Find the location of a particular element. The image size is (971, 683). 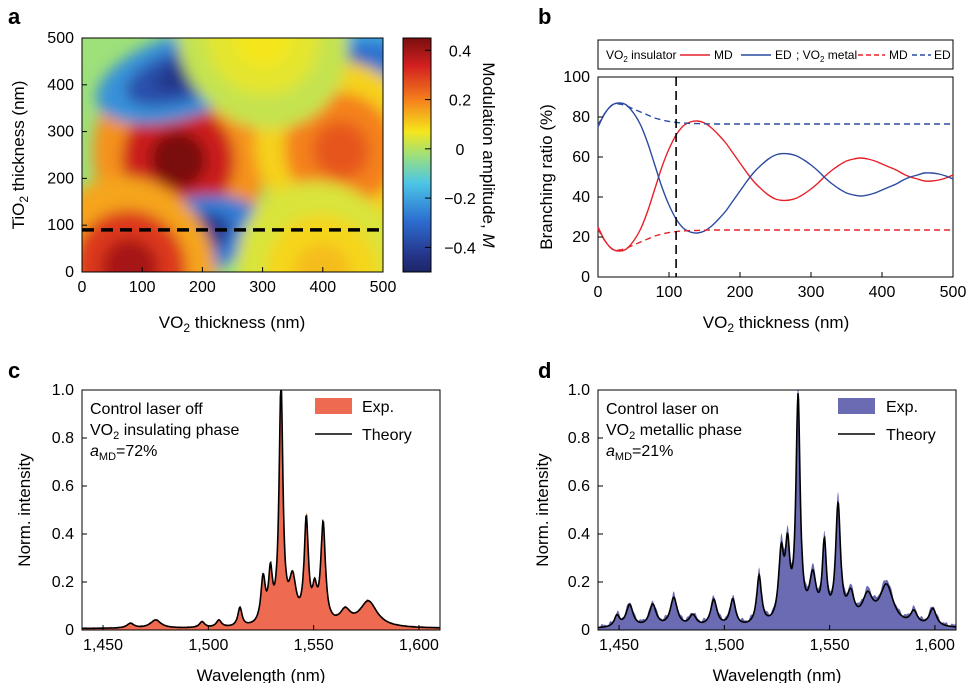

legend-insulator-label: VO2 insulator is located at coordinates (641, 56).